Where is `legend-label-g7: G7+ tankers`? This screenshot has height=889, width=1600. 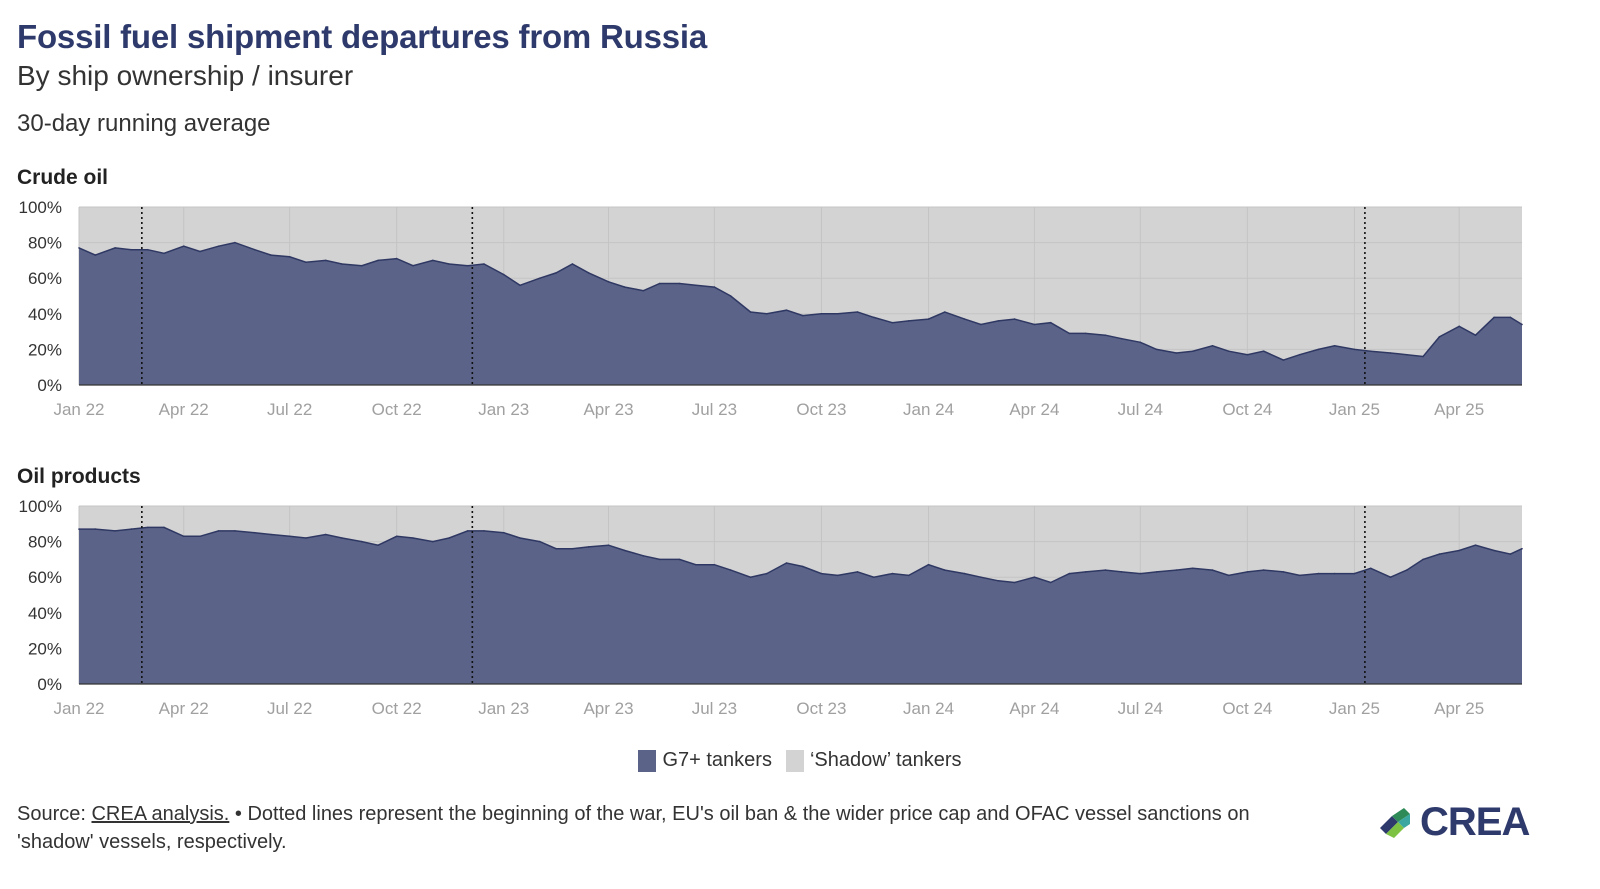
legend-label-g7: G7+ tankers is located at coordinates (717, 760).